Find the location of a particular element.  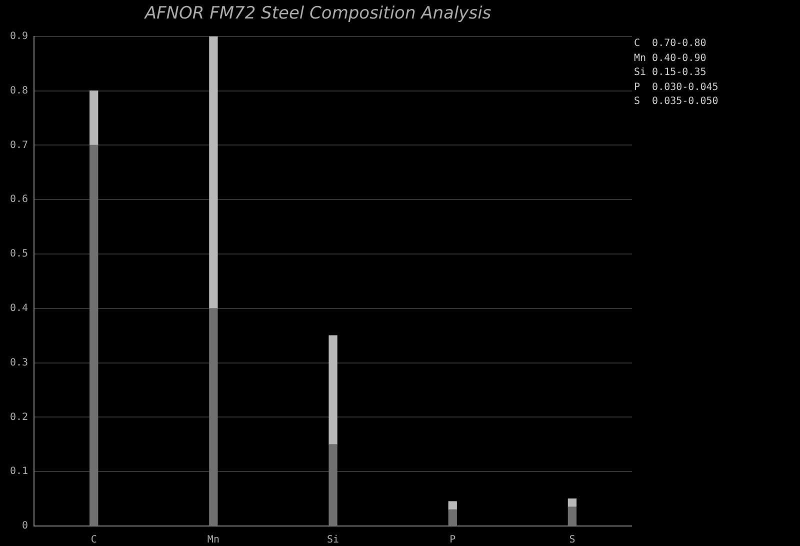

y-tick-label: 0.1 is located at coordinates (19, 472).